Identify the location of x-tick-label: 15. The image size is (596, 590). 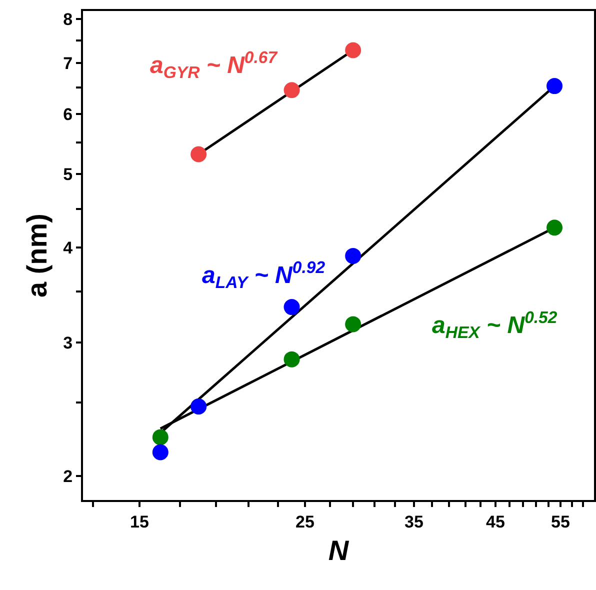
(139, 522).